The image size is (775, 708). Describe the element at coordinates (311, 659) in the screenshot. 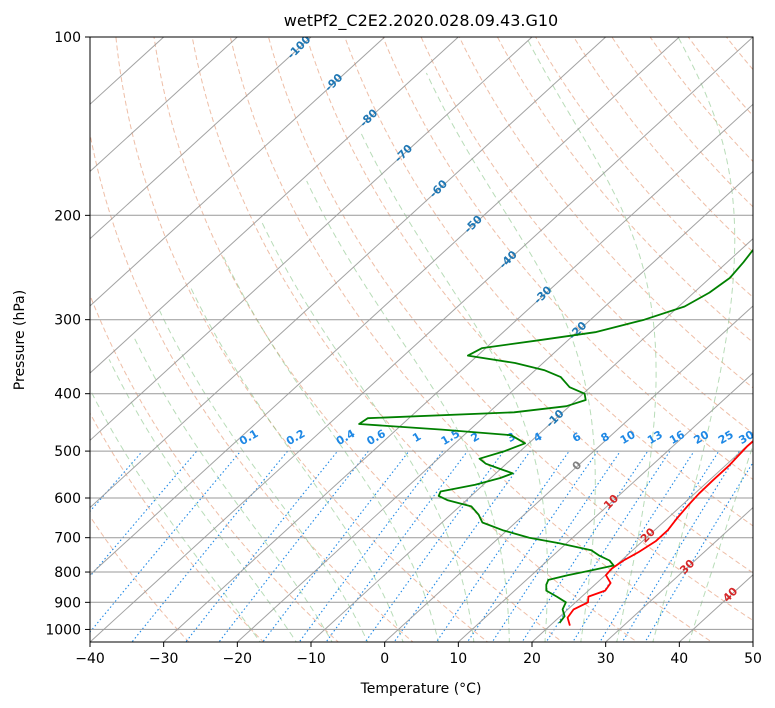

I see `x-tick-label: −10` at that location.